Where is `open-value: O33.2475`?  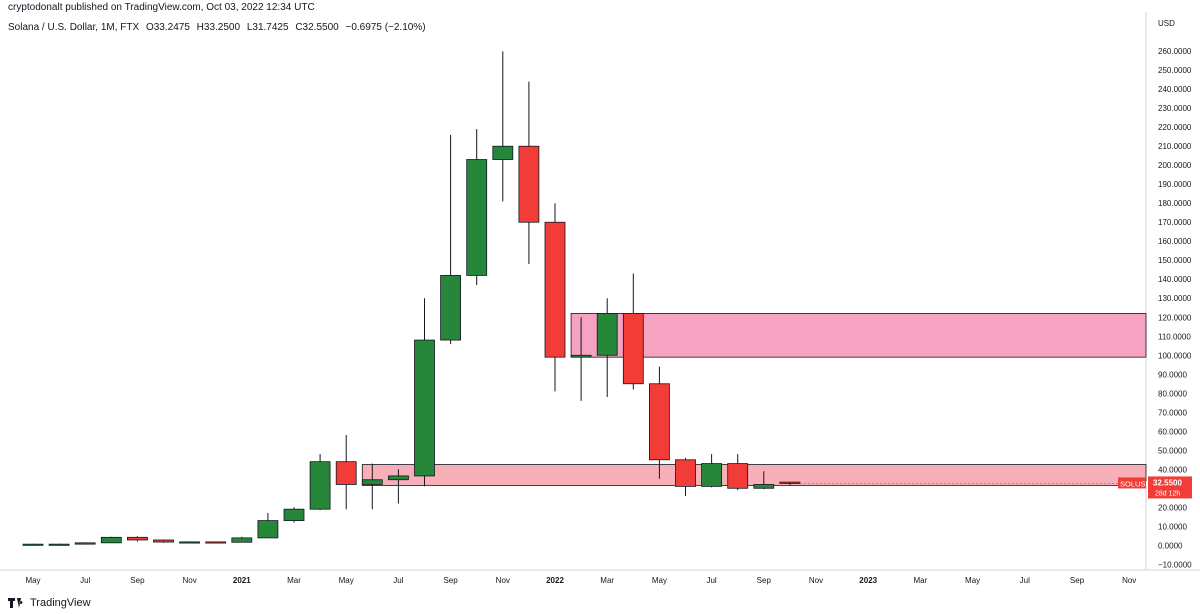
open-value: O33.2475 is located at coordinates (167, 27).